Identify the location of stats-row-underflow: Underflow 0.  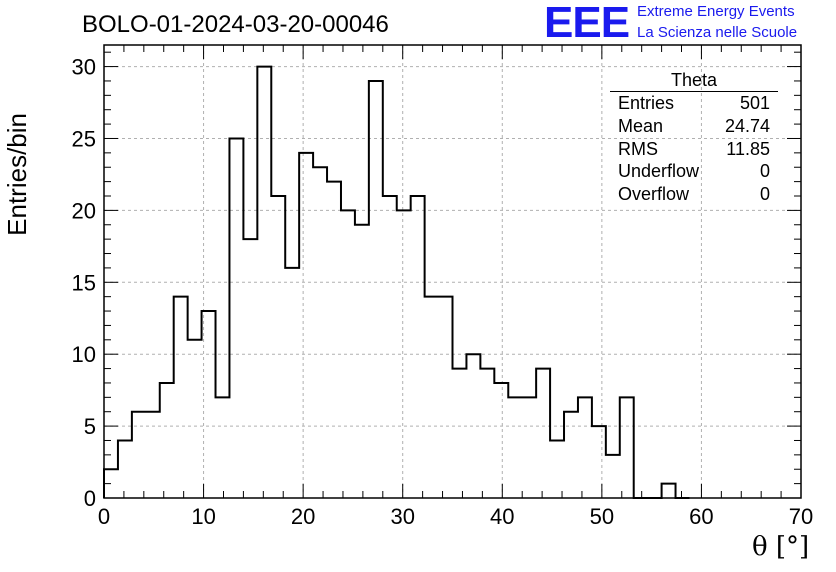
(694, 171).